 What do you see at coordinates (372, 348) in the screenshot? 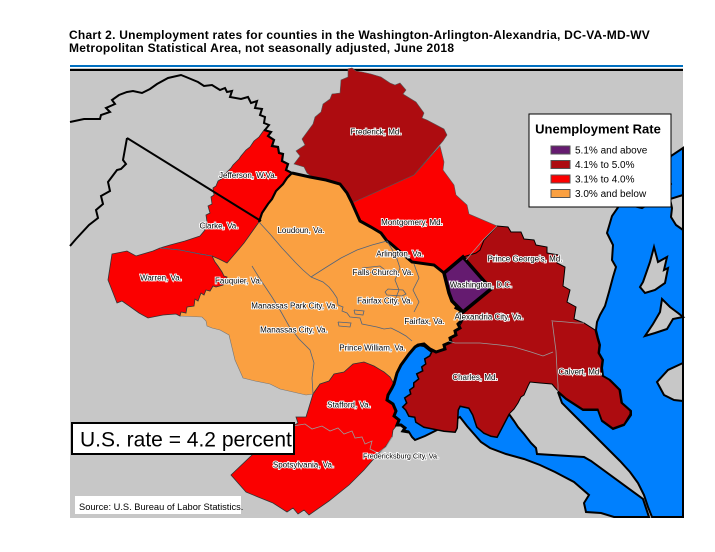
I see `svg-text: Prince William, Va.` at bounding box center [372, 348].